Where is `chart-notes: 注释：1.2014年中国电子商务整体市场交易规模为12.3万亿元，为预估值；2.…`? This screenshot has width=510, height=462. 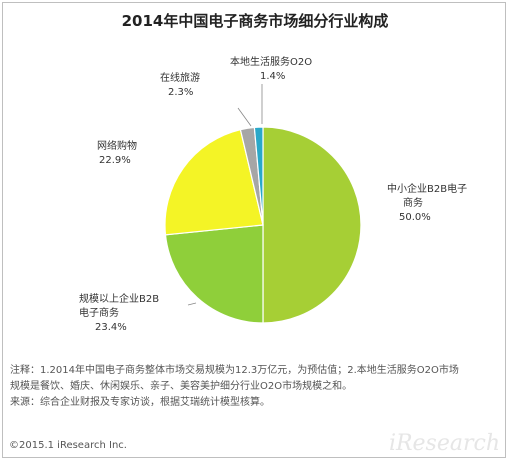 chart-notes: 注释：1.2014年中国电子商务整体市场交易规模为12.3万亿元，为预估值；2.… is located at coordinates (255, 387).